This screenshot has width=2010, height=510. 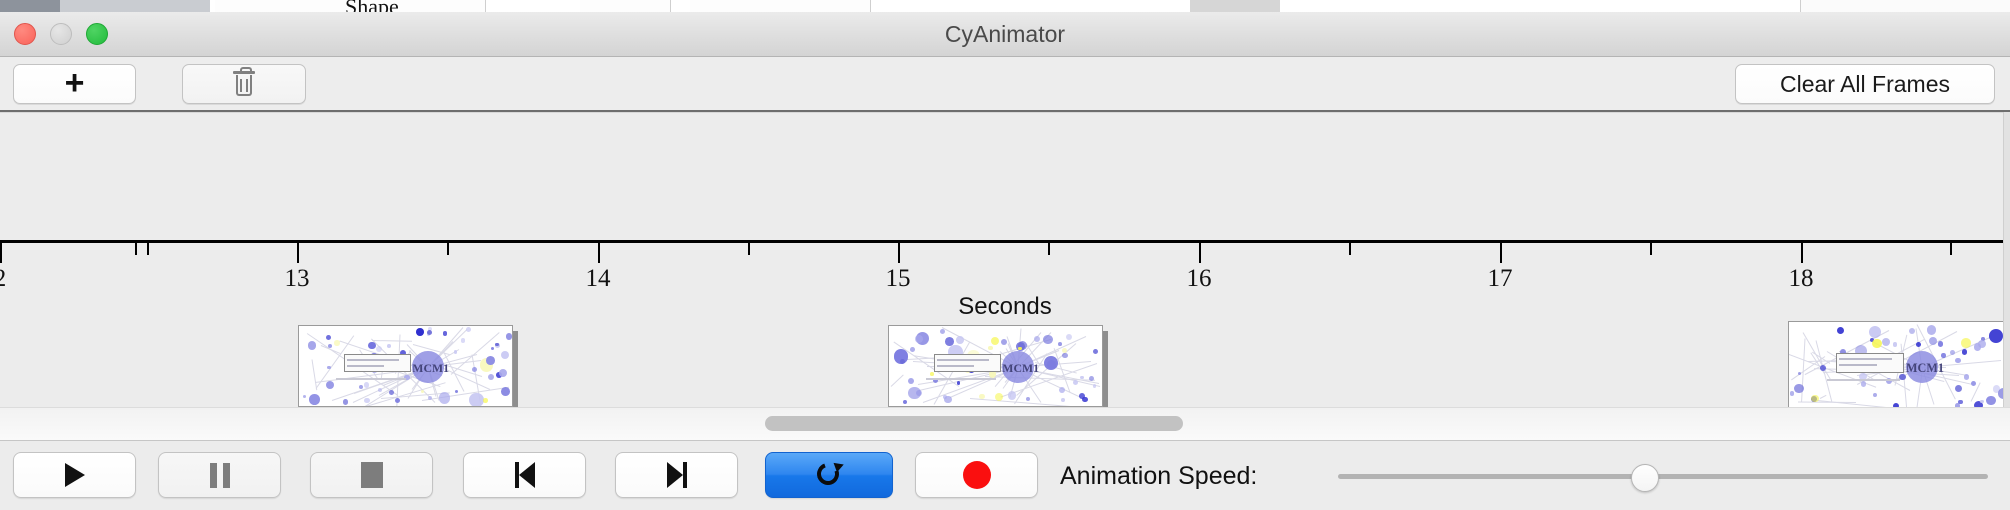 I want to click on pause-button, so click(x=219, y=475).